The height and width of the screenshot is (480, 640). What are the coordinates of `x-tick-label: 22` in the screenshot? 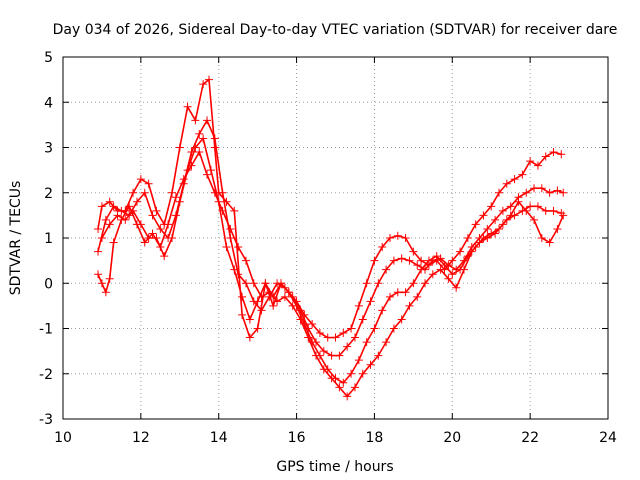 It's located at (530, 438).